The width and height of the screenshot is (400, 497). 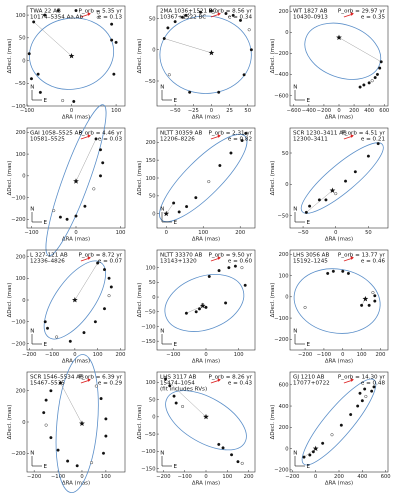 What do you see at coordinates (373, 262) in the screenshot?
I see `eccentricity: e = 0.46` at bounding box center [373, 262].